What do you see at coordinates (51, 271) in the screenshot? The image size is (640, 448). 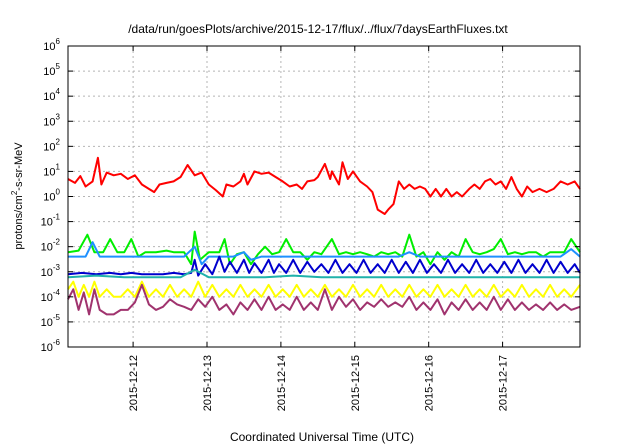 I see `y-tick-label: 10⁻³` at bounding box center [51, 271].